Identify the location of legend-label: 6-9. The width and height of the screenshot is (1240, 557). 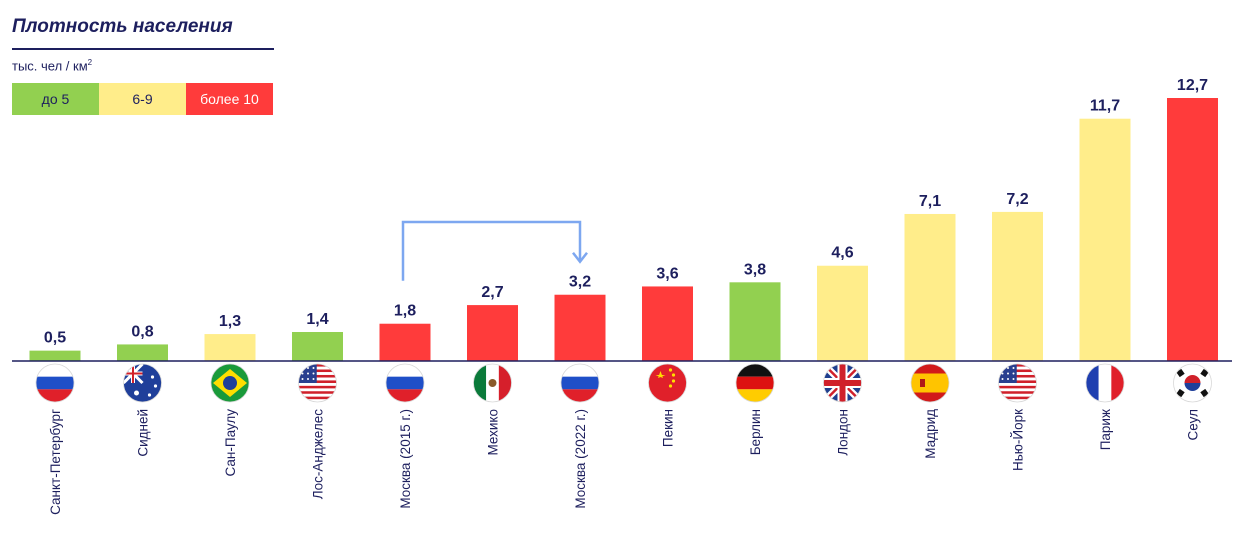
(142, 99).